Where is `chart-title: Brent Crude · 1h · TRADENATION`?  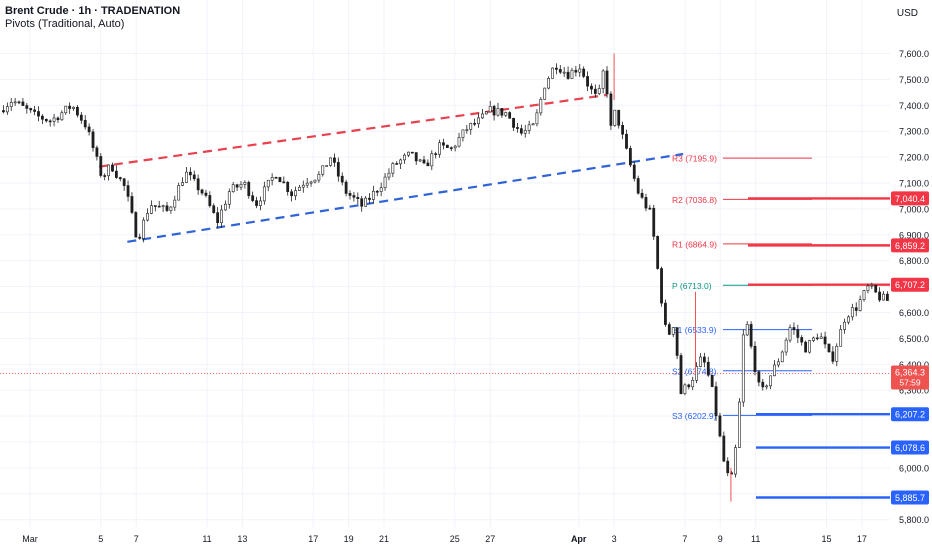 chart-title: Brent Crude · 1h · TRADENATION is located at coordinates (93, 11).